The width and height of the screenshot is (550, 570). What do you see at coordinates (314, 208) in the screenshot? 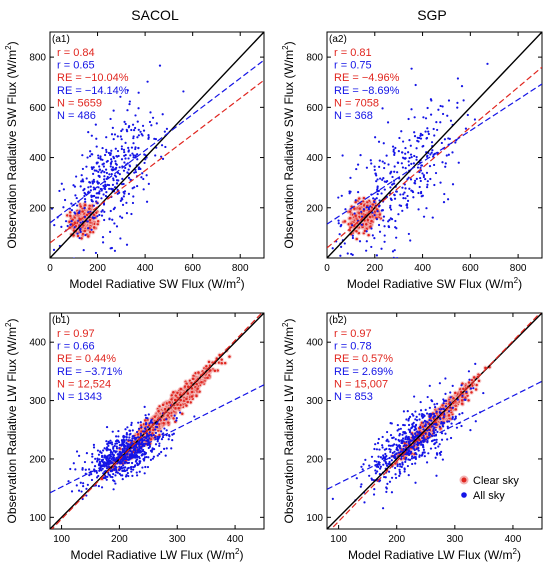
I see `y-tick-label: 200` at bounding box center [314, 208].